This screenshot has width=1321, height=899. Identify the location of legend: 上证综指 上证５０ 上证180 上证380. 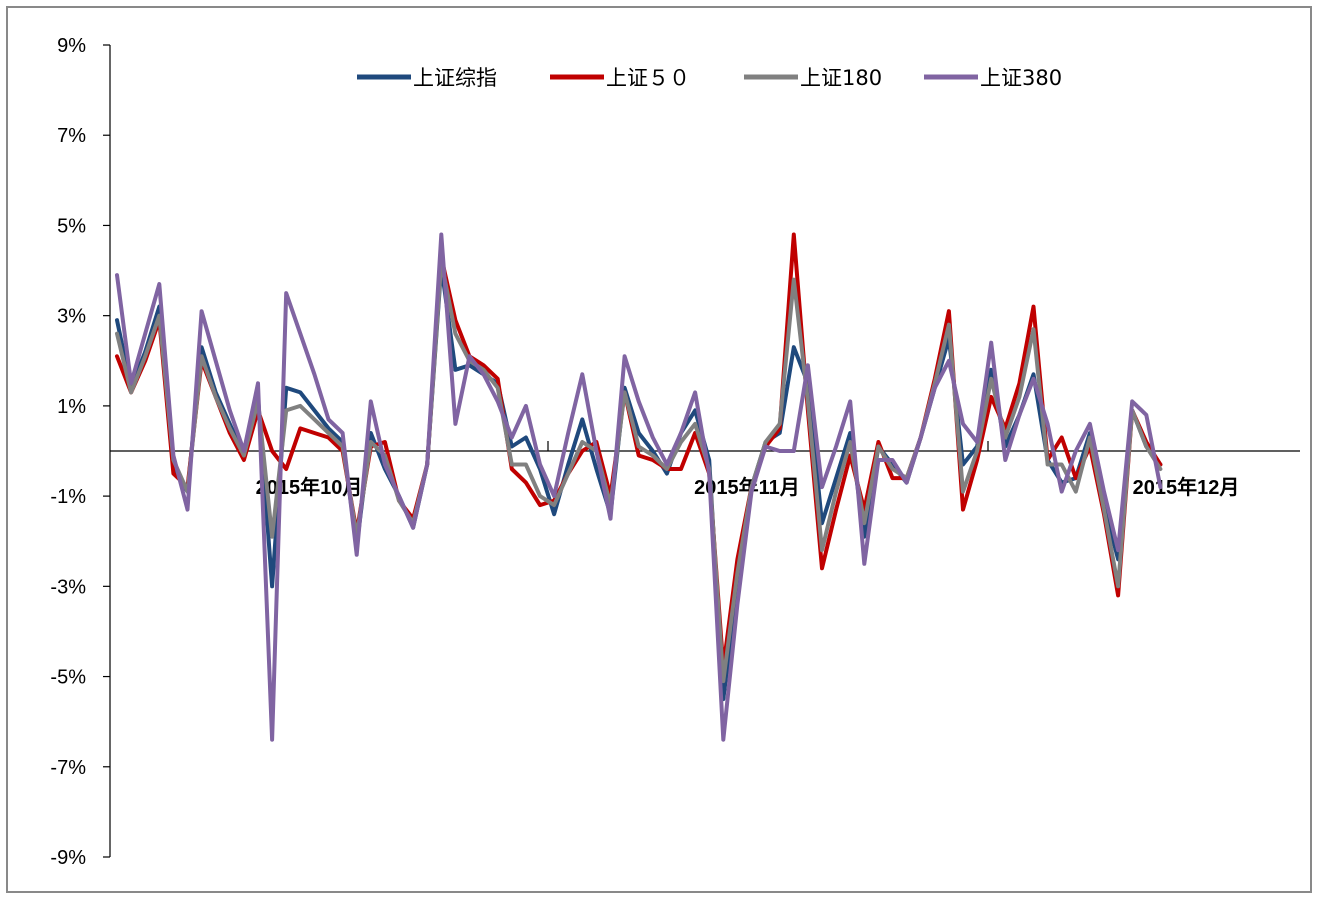
(709, 78).